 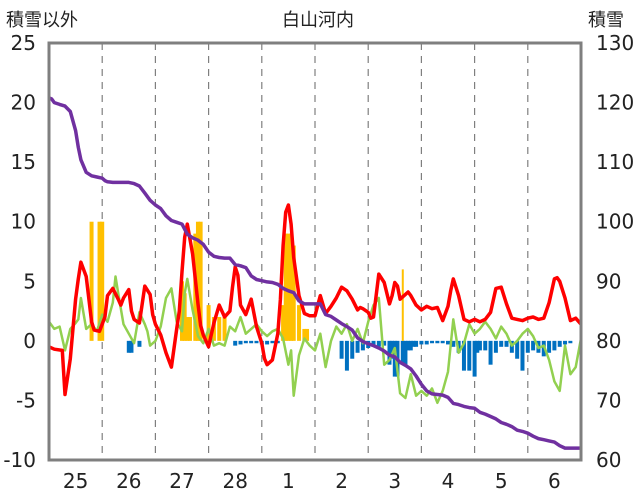 I want to click on left-tick-label: -10, so click(x=19, y=460).